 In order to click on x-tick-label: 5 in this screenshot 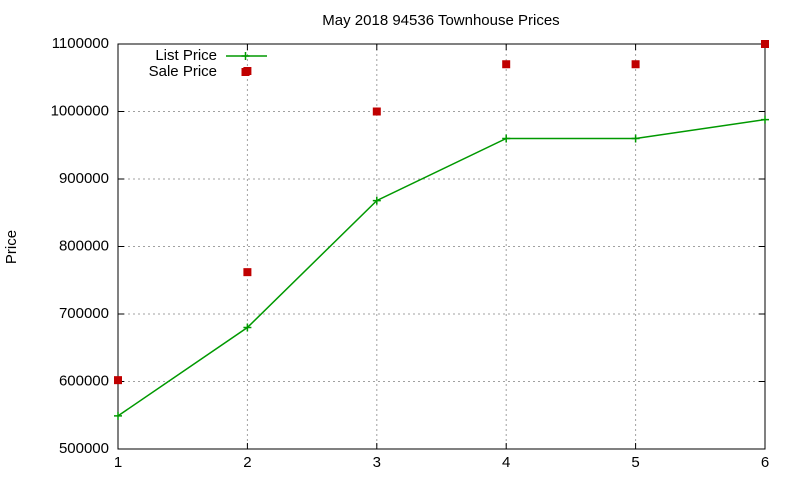, I will do `click(635, 462)`.